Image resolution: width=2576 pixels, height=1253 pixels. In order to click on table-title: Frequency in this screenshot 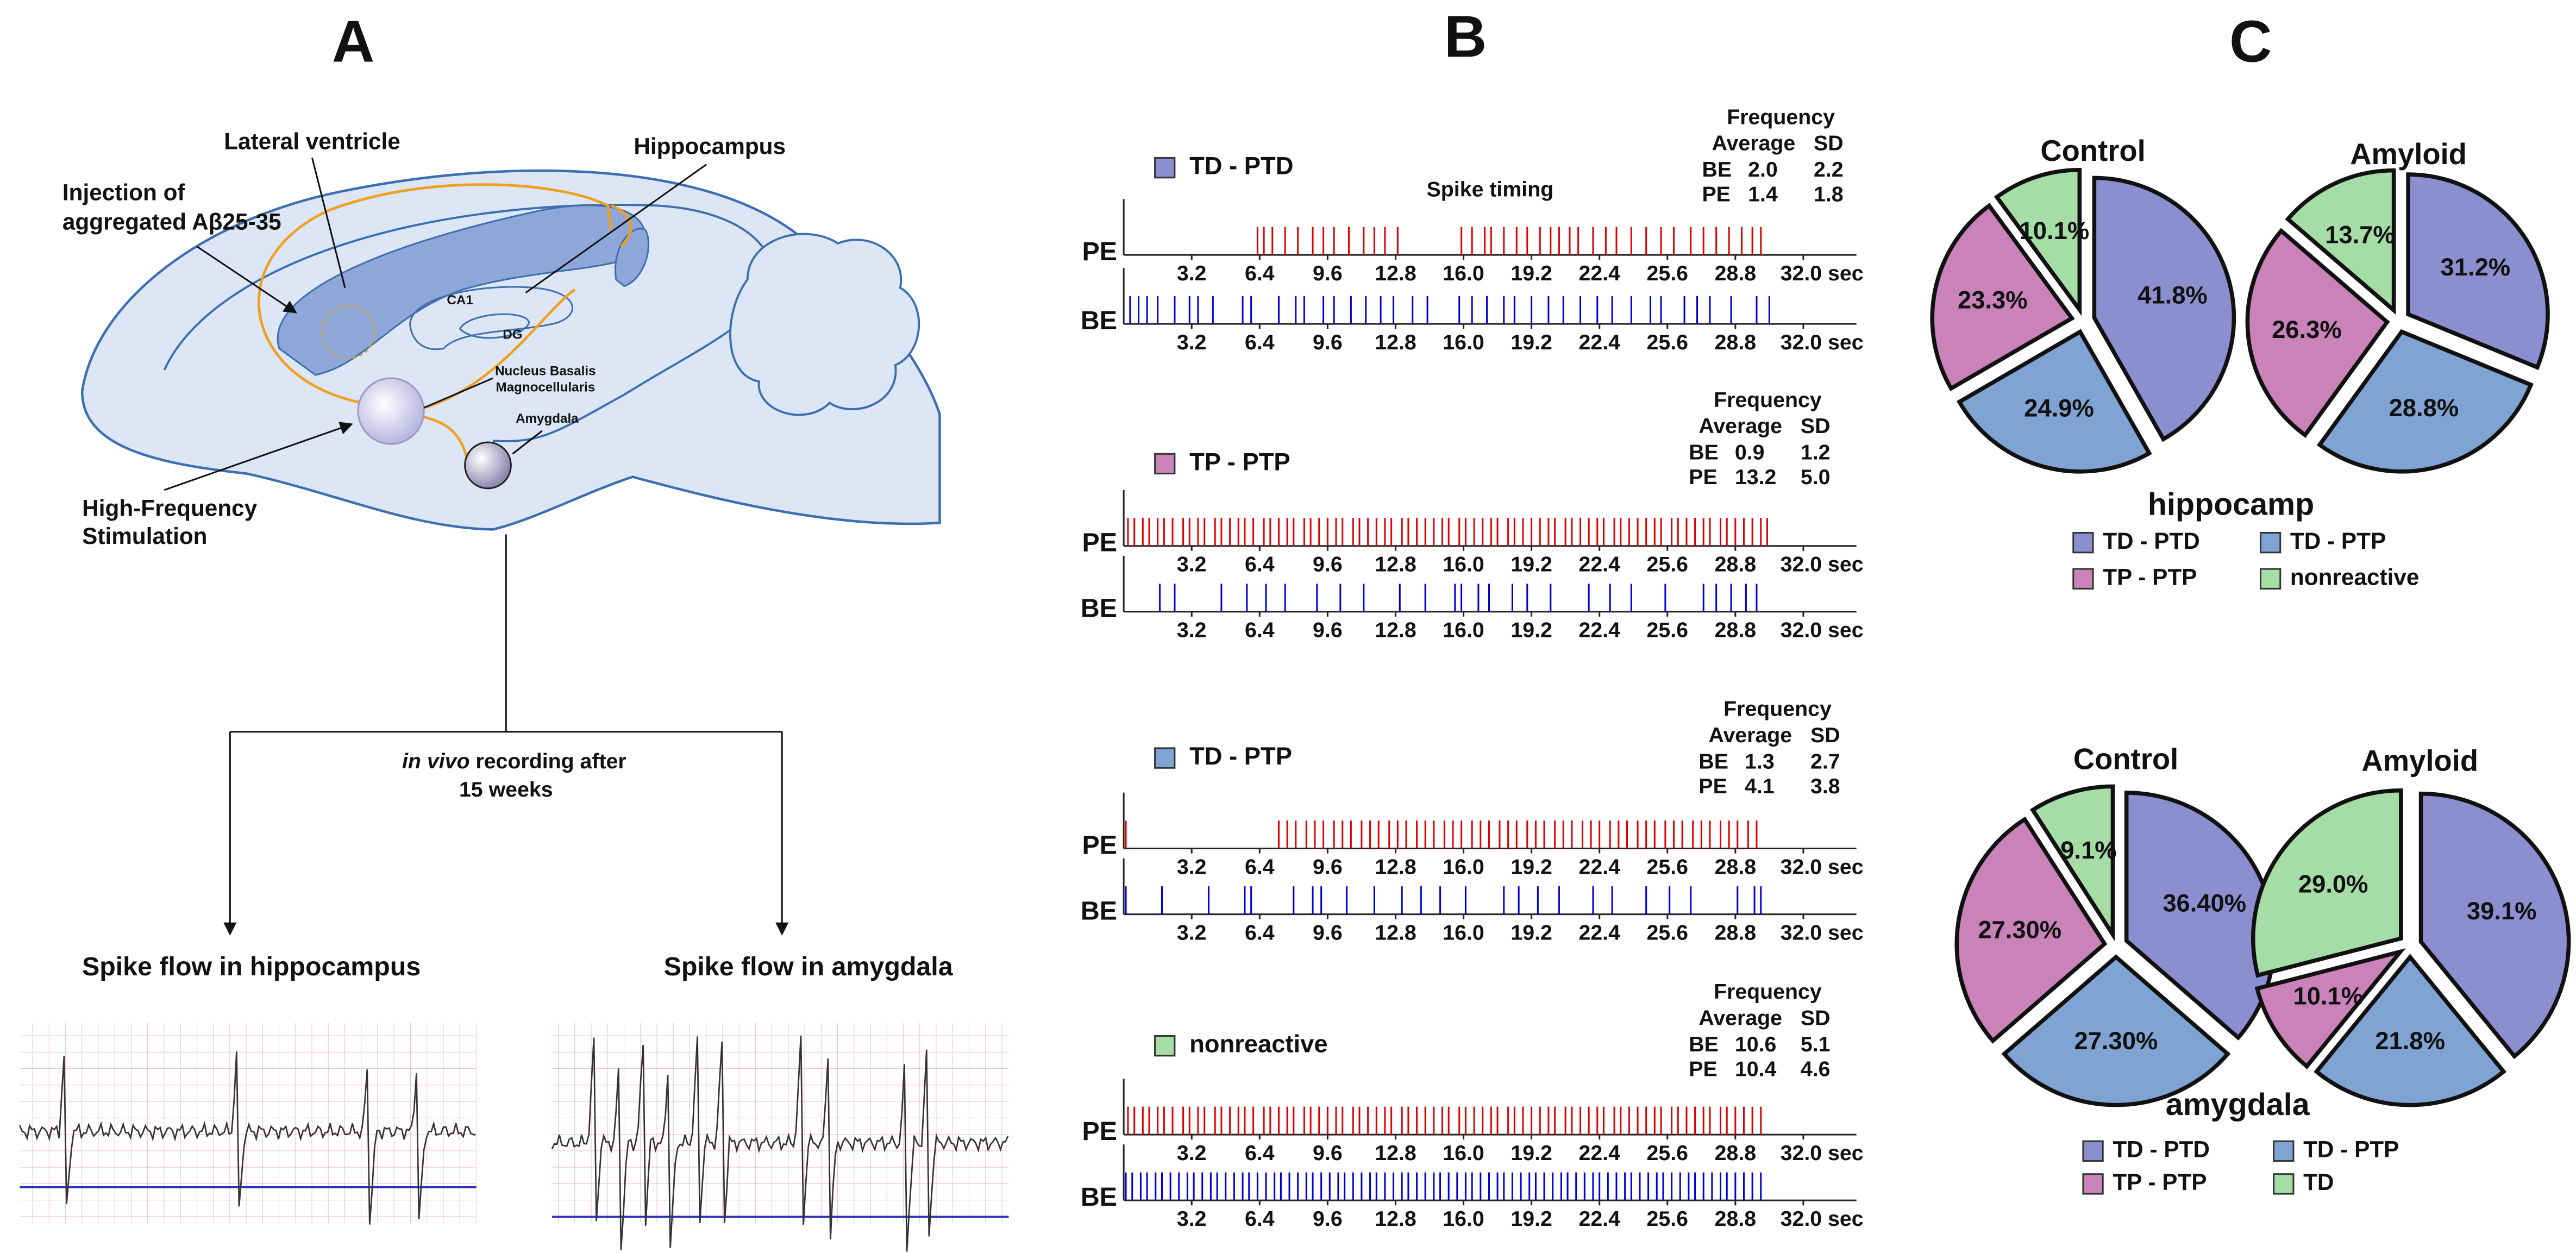, I will do `click(1777, 709)`.